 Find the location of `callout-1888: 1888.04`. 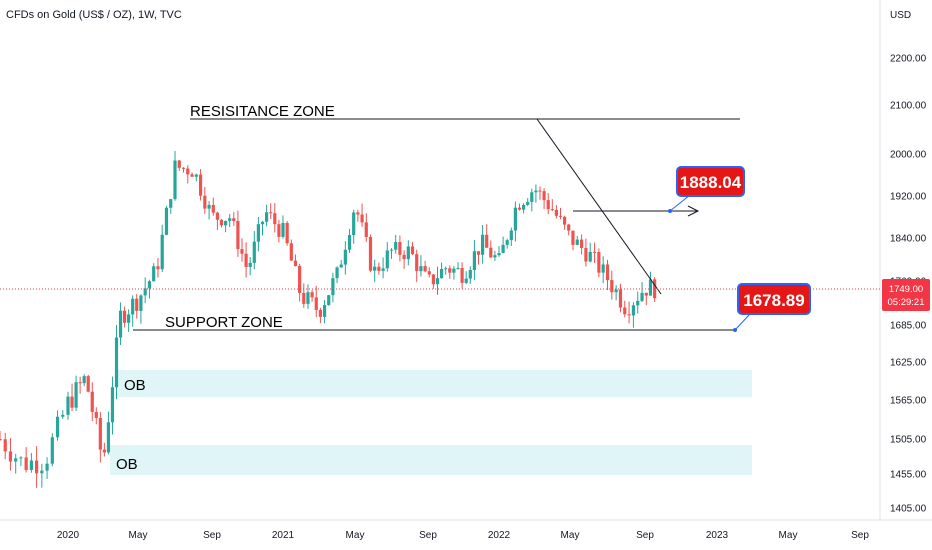

callout-1888: 1888.04 is located at coordinates (706, 189).